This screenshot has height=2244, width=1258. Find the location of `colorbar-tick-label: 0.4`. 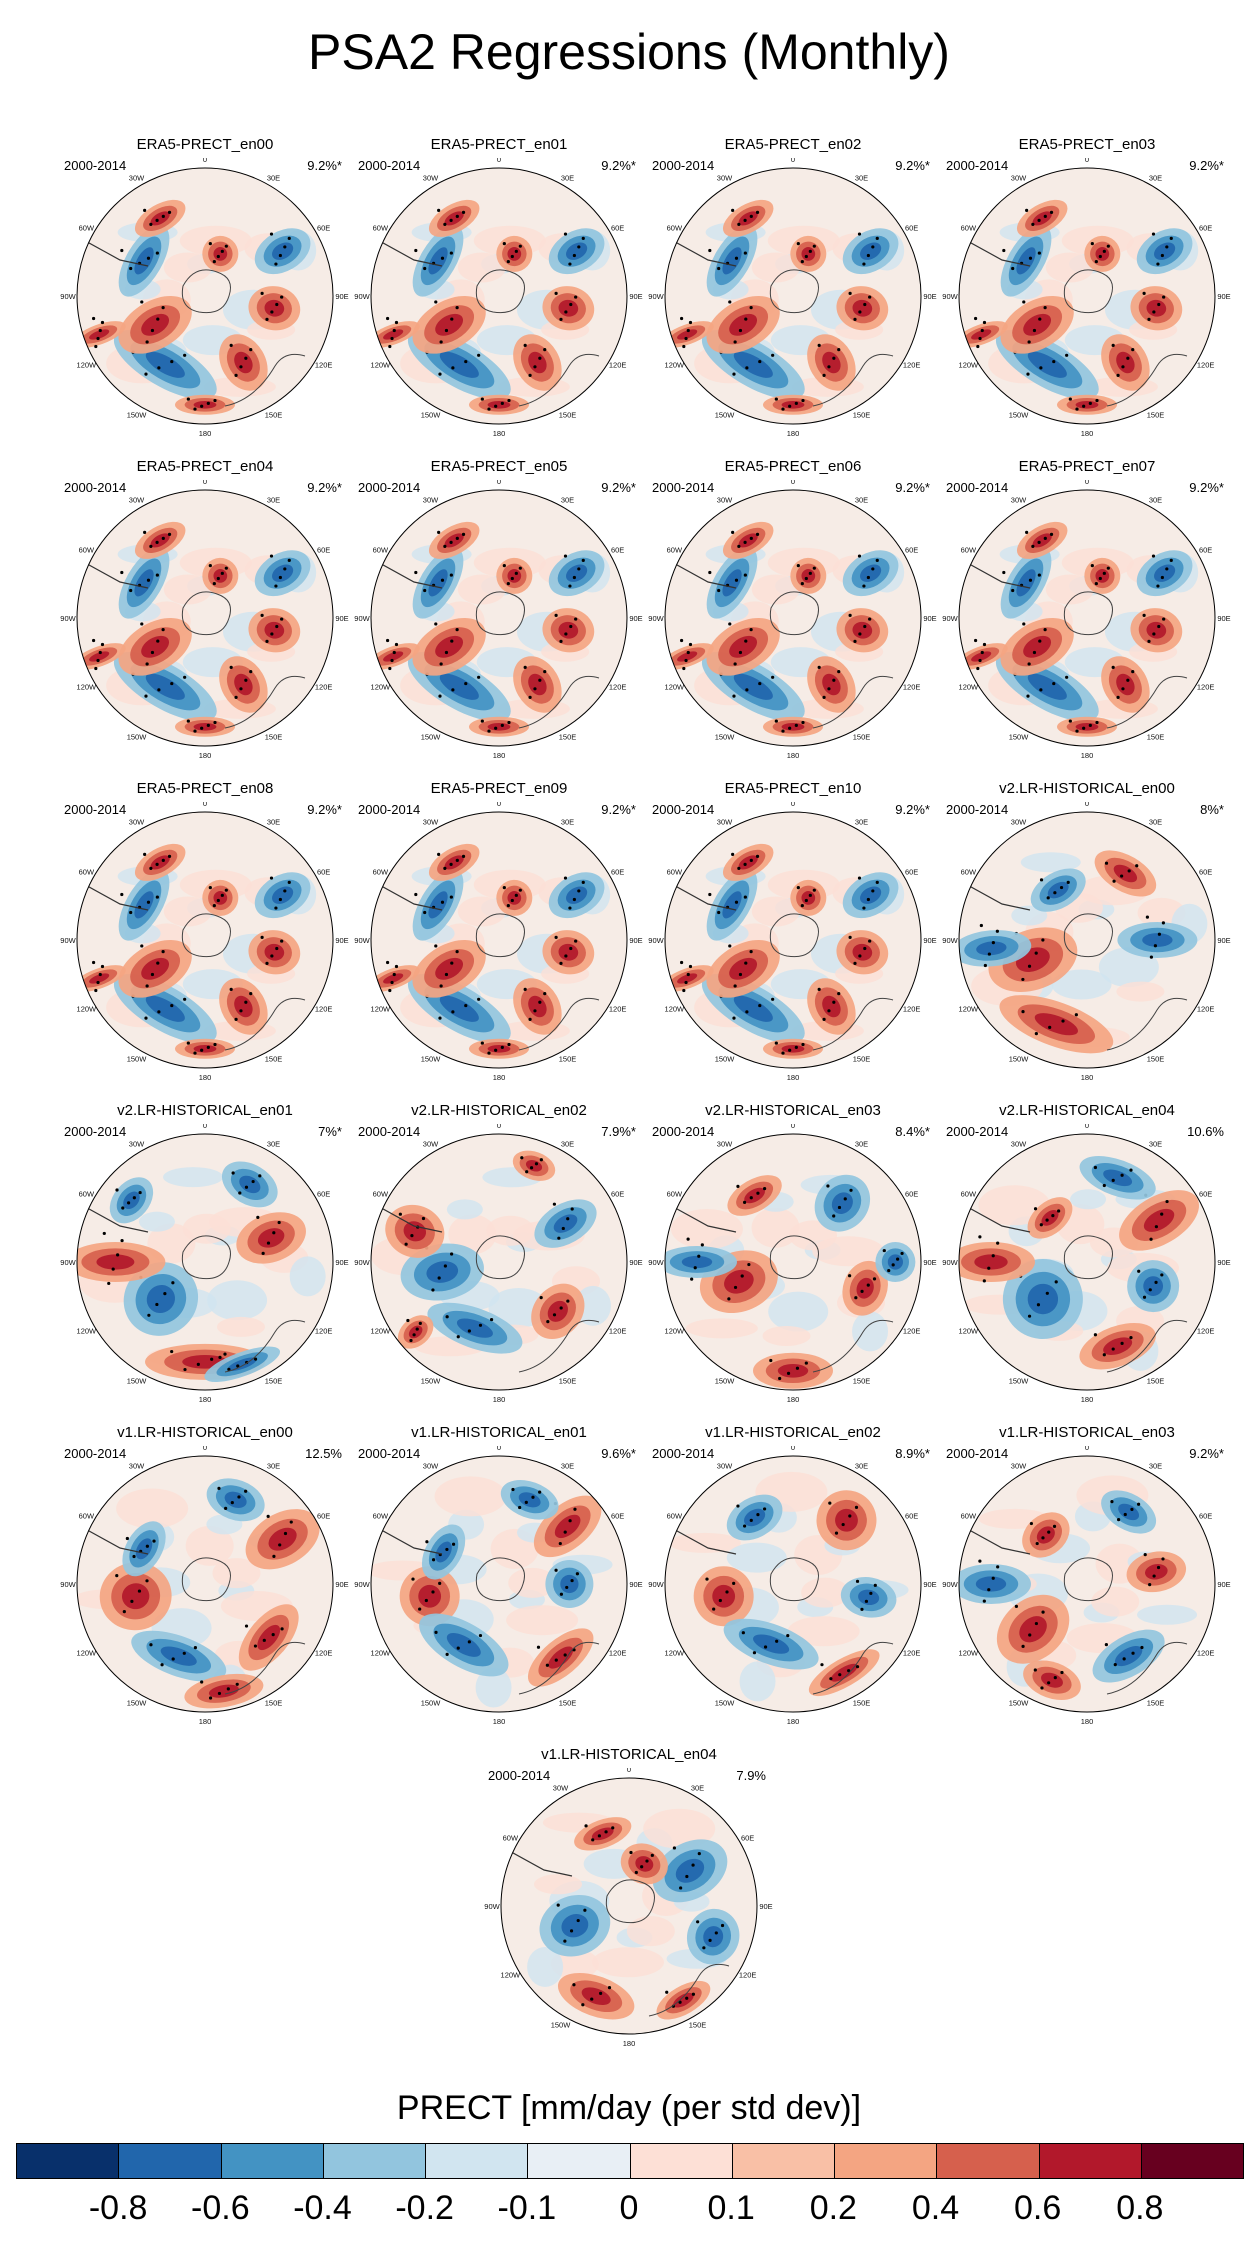

colorbar-tick-label: 0.4 is located at coordinates (935, 2208).